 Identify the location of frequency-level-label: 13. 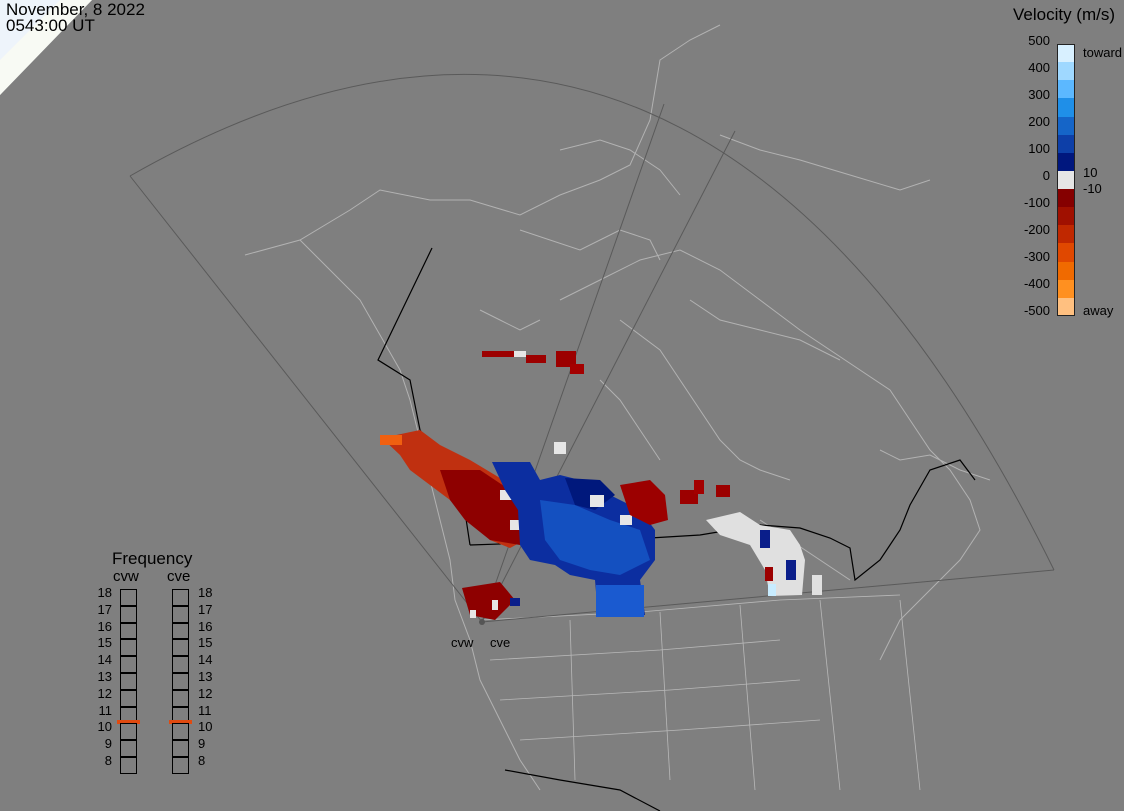
(104, 676).